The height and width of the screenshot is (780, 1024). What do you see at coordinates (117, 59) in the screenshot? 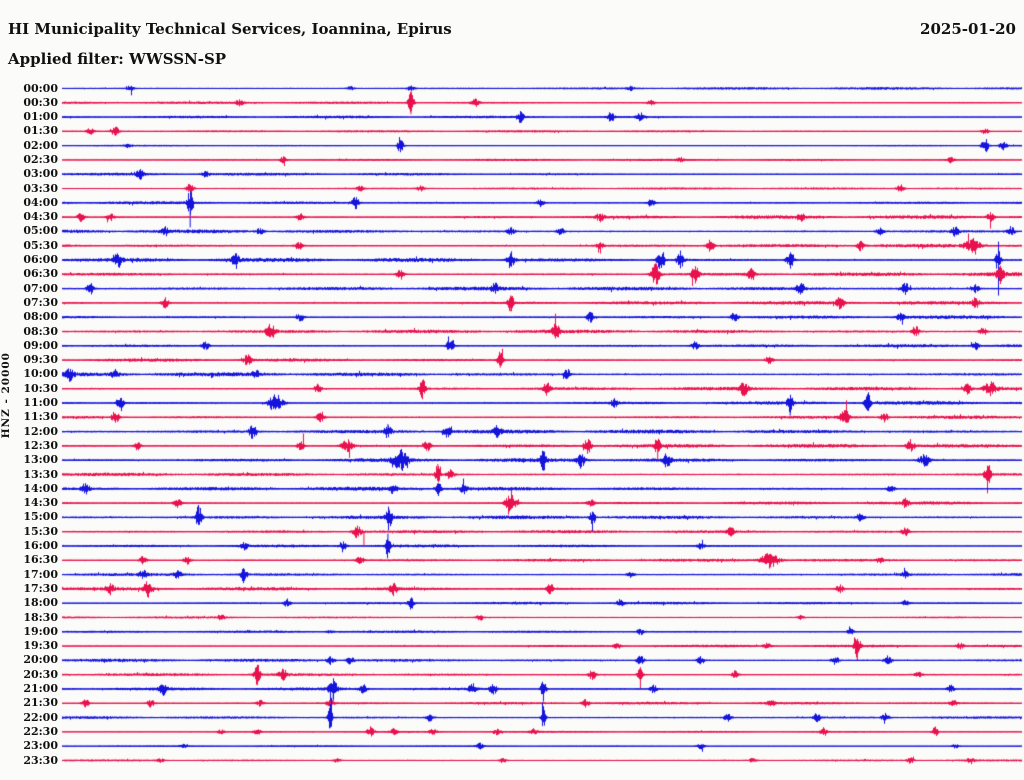
I see `filter-label: Applied filter: WWSSN-SP` at bounding box center [117, 59].